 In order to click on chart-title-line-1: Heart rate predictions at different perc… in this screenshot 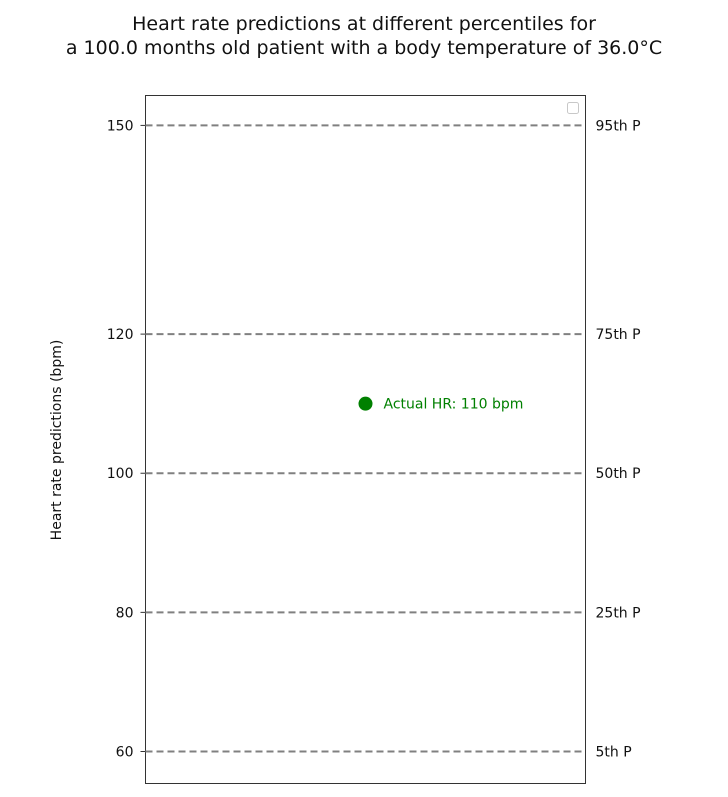, I will do `click(364, 24)`.